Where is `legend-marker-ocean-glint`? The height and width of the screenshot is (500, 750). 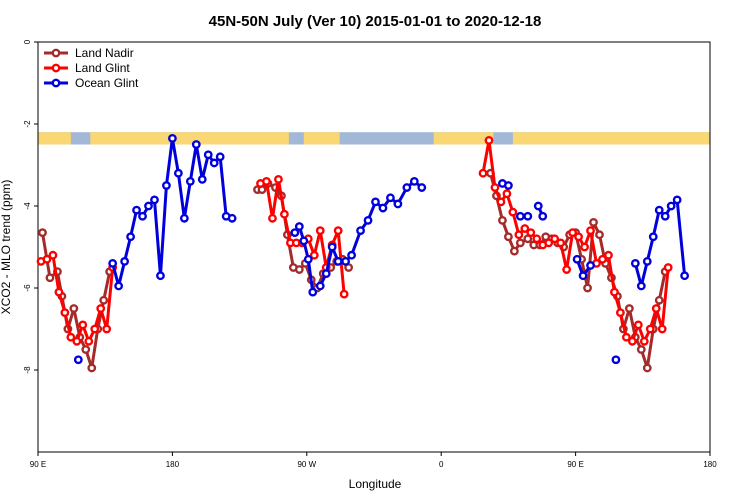 legend-marker-ocean-glint is located at coordinates (56, 83).